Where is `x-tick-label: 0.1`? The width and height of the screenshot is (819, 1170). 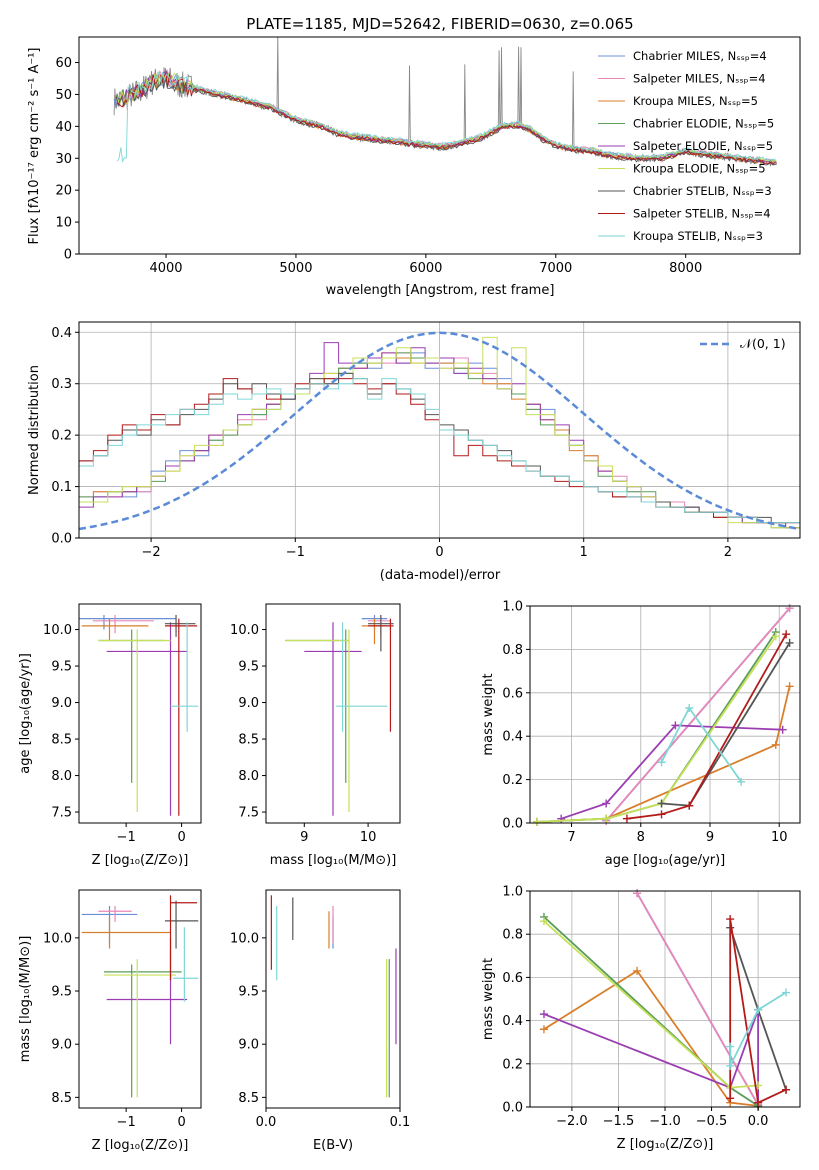 x-tick-label: 0.1 is located at coordinates (400, 1122).